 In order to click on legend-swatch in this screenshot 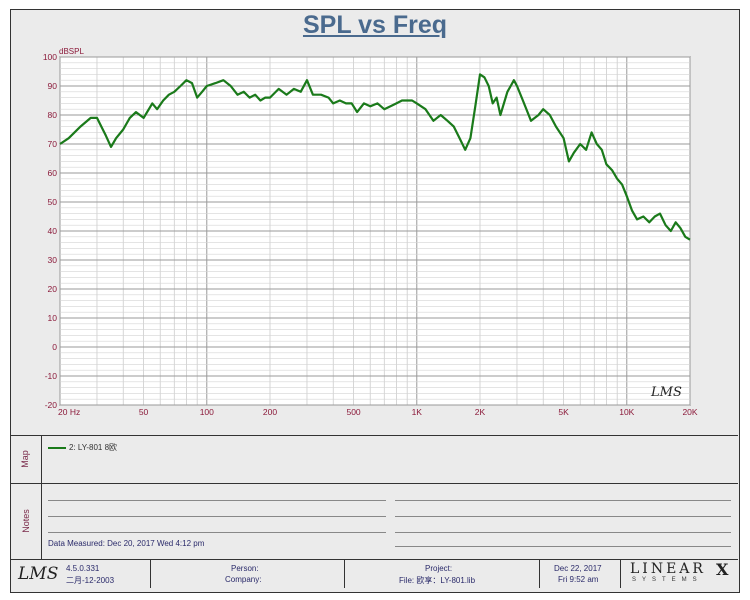, I will do `click(57, 448)`.